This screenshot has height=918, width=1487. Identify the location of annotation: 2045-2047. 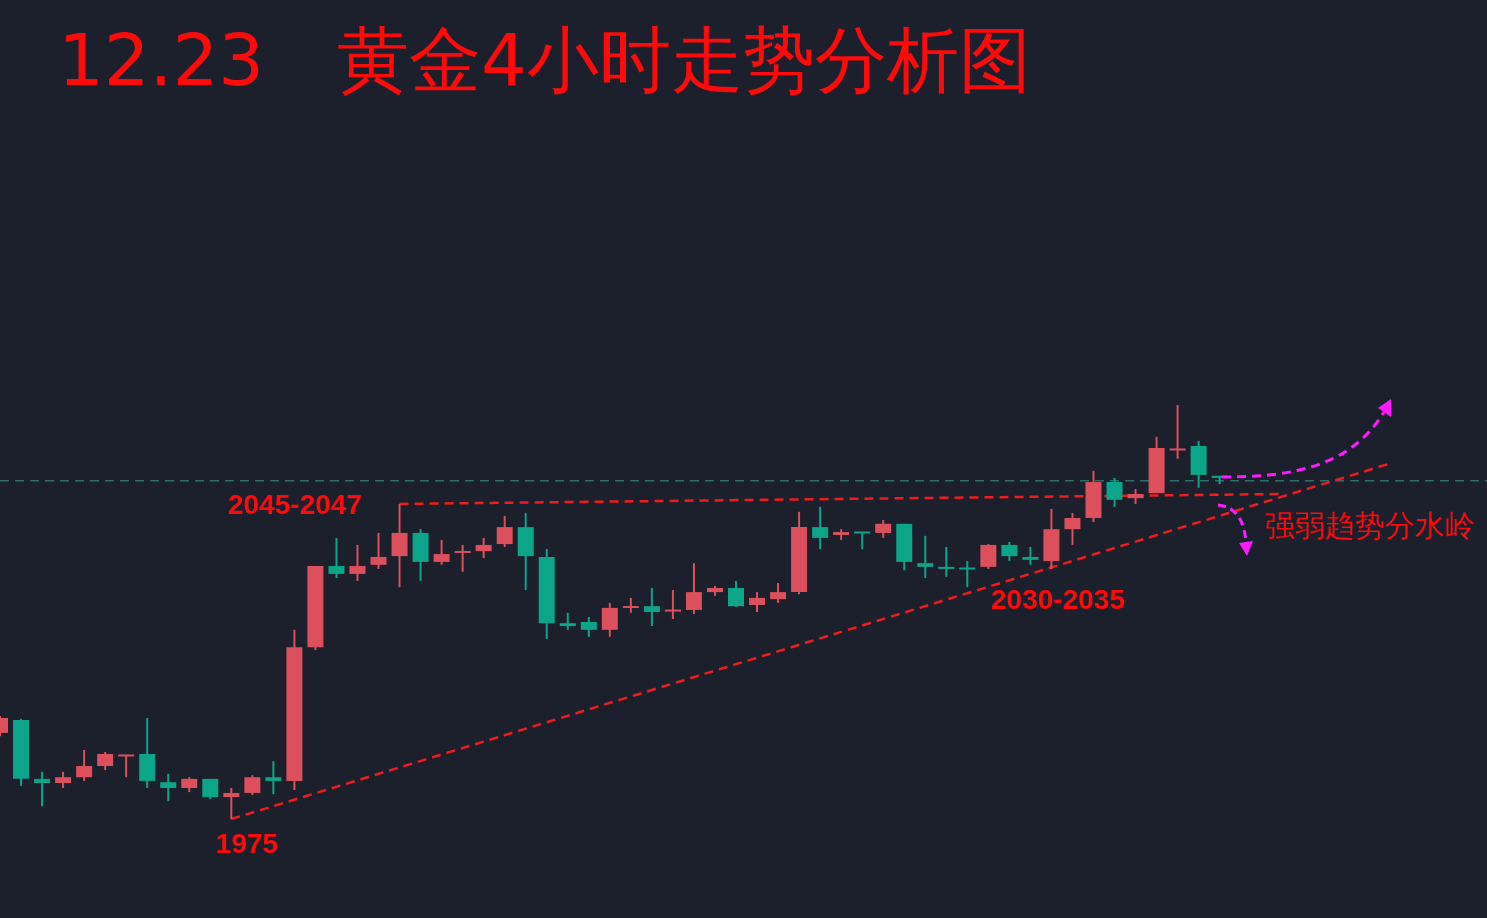
(295, 504).